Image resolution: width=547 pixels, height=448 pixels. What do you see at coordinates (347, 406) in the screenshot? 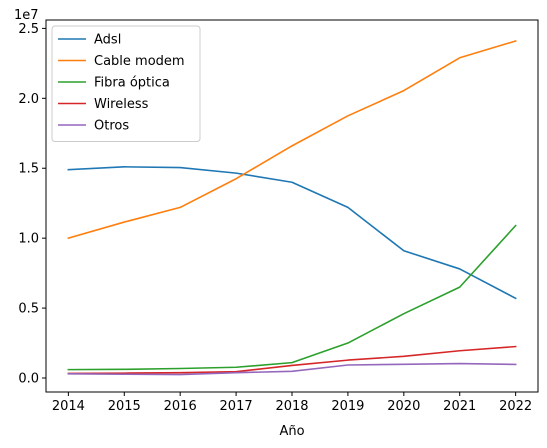
I see `x-tick-label-5: 2019` at bounding box center [347, 406].